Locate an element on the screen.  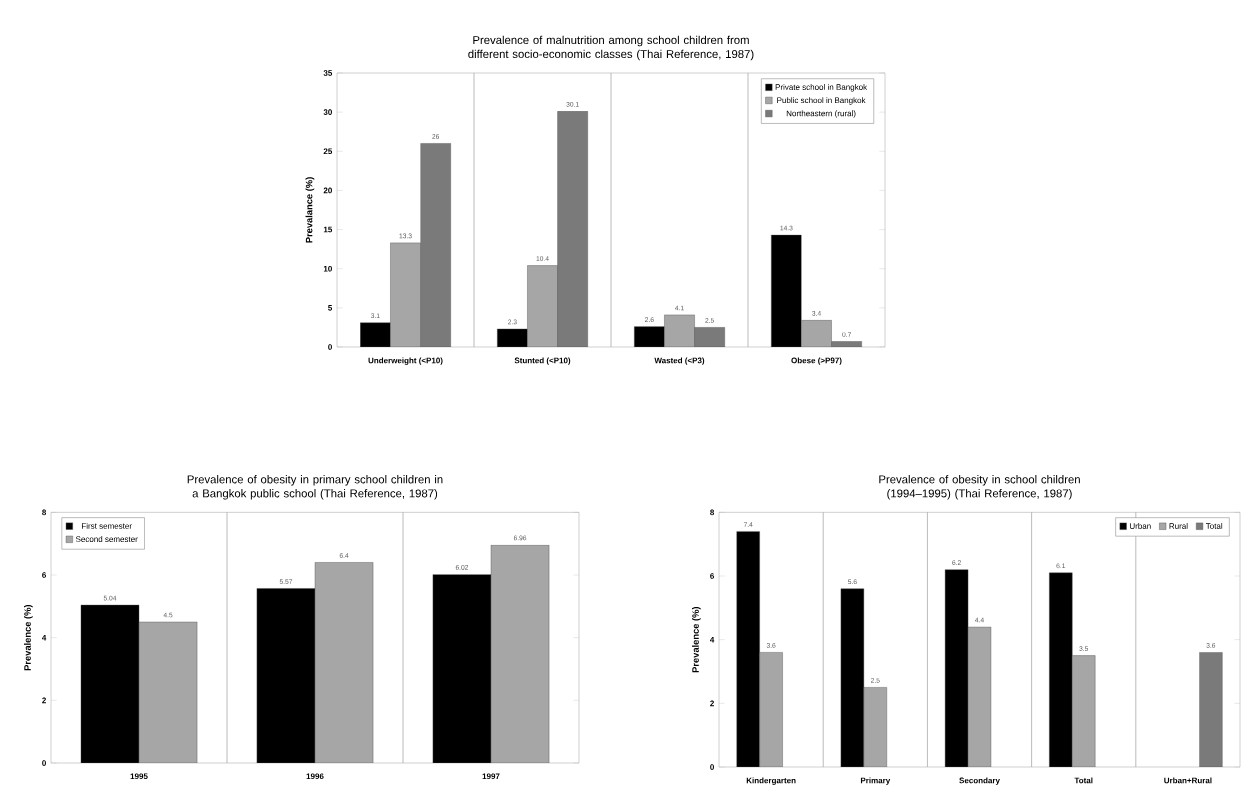
legend-label: First semester is located at coordinates (107, 525).